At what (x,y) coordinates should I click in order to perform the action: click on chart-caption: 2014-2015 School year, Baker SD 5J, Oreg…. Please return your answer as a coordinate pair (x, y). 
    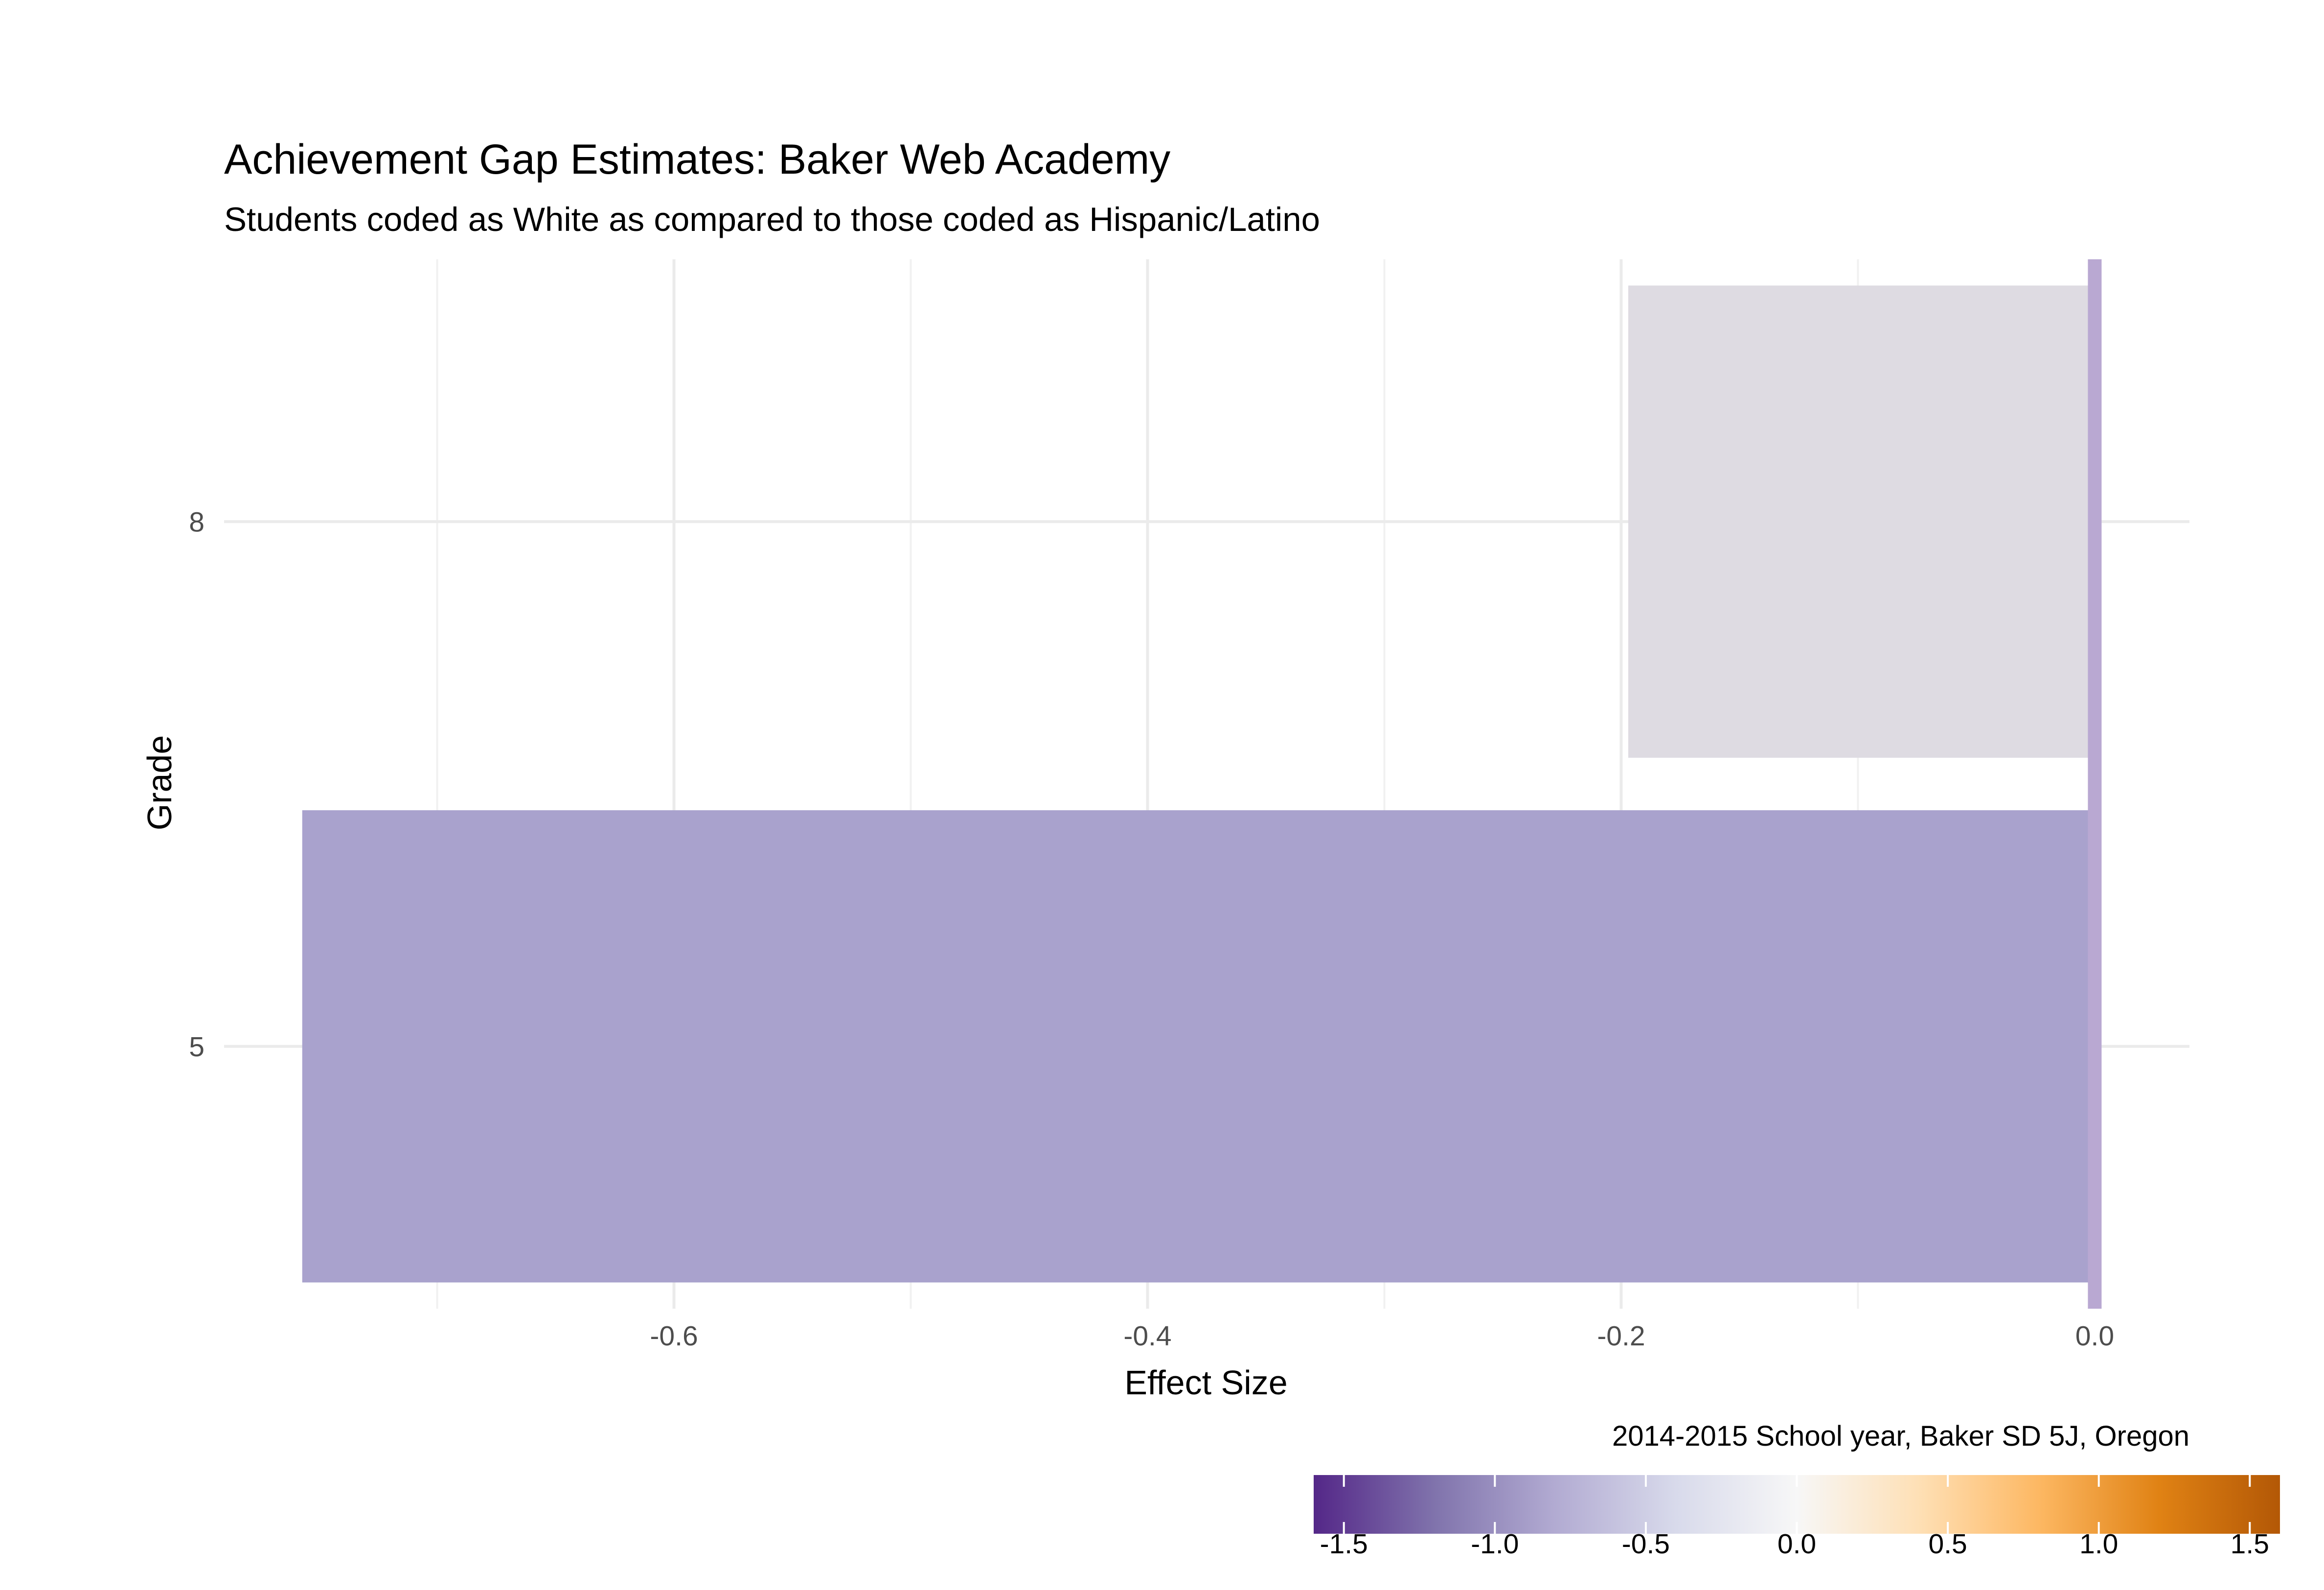
    Looking at the image, I should click on (1901, 1436).